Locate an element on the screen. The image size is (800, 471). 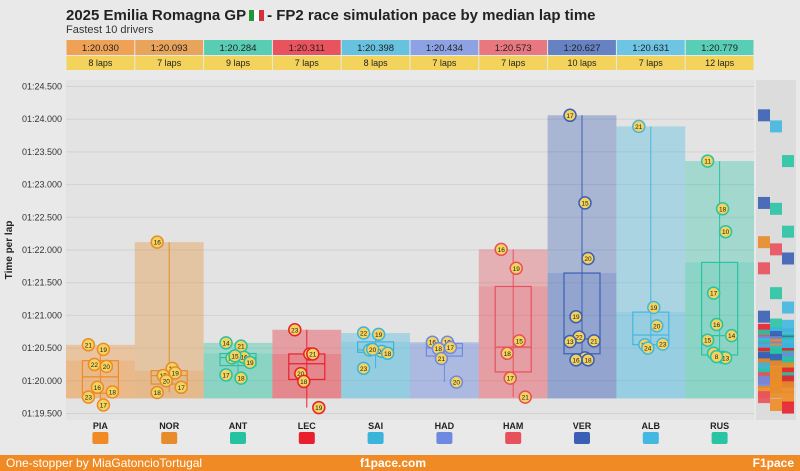
laps-count-RUS: 12 laps is located at coordinates (720, 63).